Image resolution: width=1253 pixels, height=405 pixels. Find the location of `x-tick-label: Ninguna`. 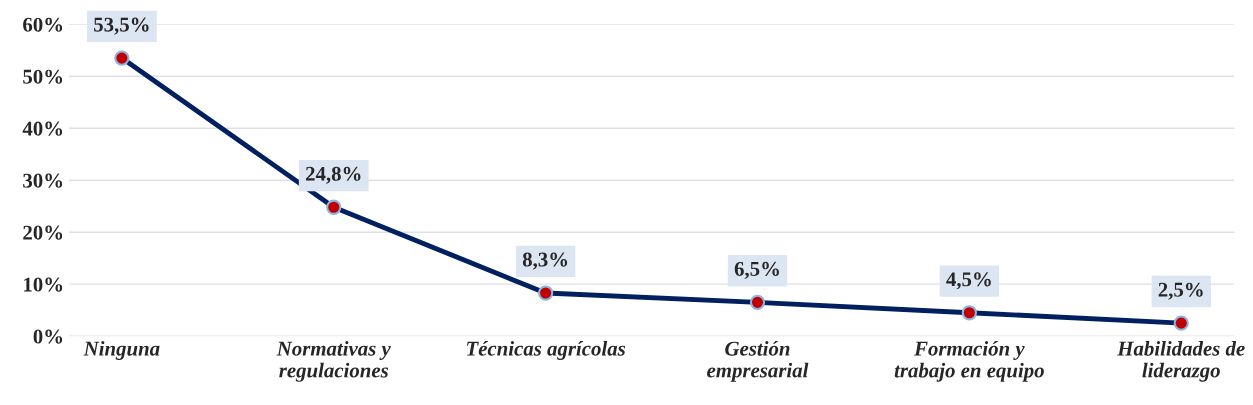

x-tick-label: Ninguna is located at coordinates (121, 350).